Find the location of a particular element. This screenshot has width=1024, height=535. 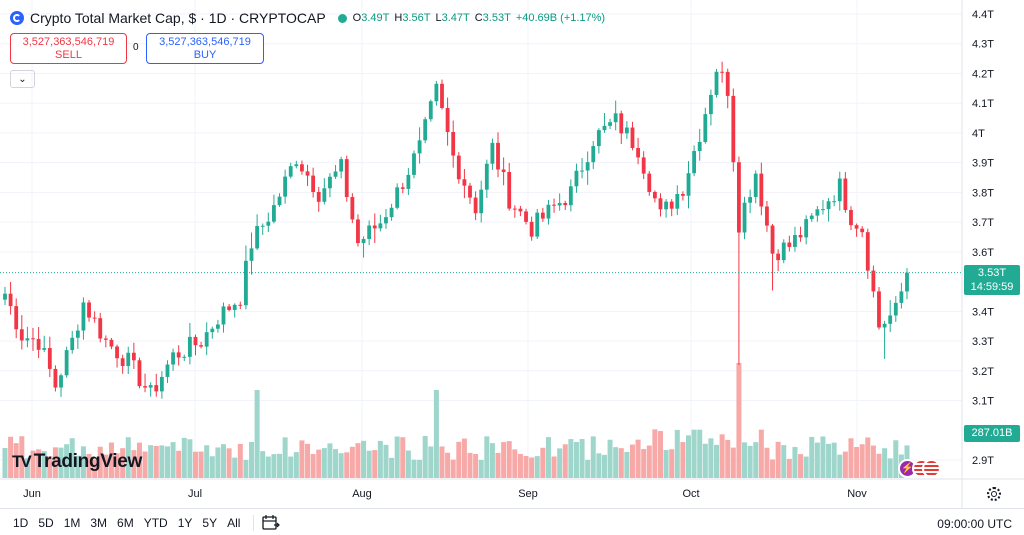

range-button-1y: 1Y is located at coordinates (185, 523).